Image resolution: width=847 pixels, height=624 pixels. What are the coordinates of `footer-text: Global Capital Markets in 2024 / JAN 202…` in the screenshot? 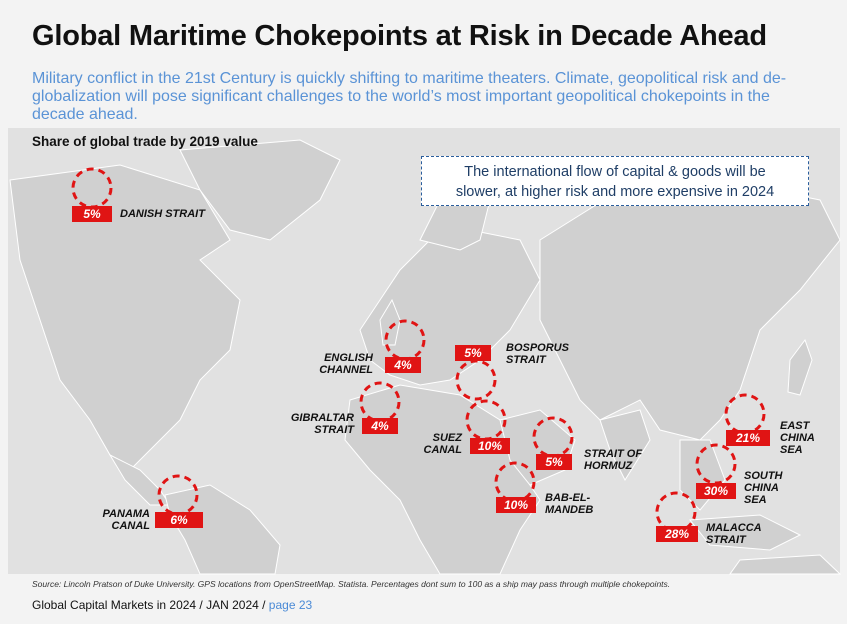 It's located at (150, 605).